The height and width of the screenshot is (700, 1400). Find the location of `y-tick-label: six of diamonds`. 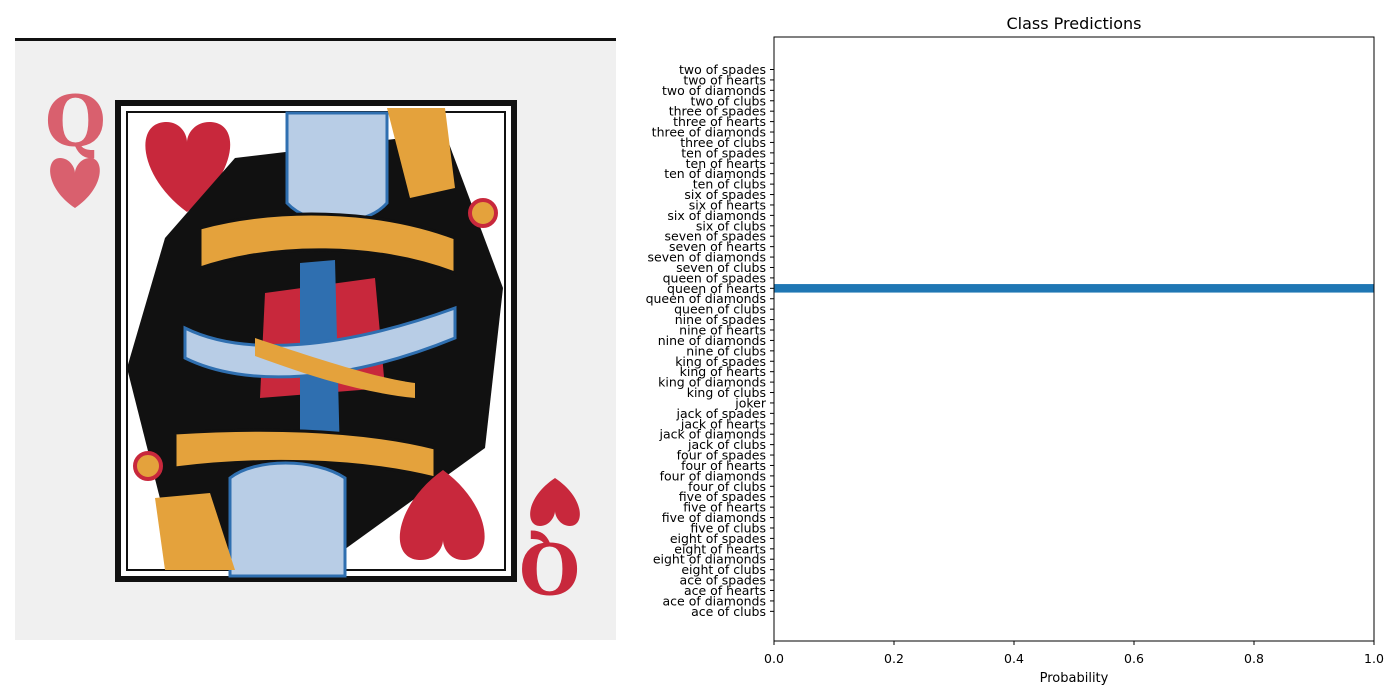

y-tick-label: six of diamonds is located at coordinates (716, 215).